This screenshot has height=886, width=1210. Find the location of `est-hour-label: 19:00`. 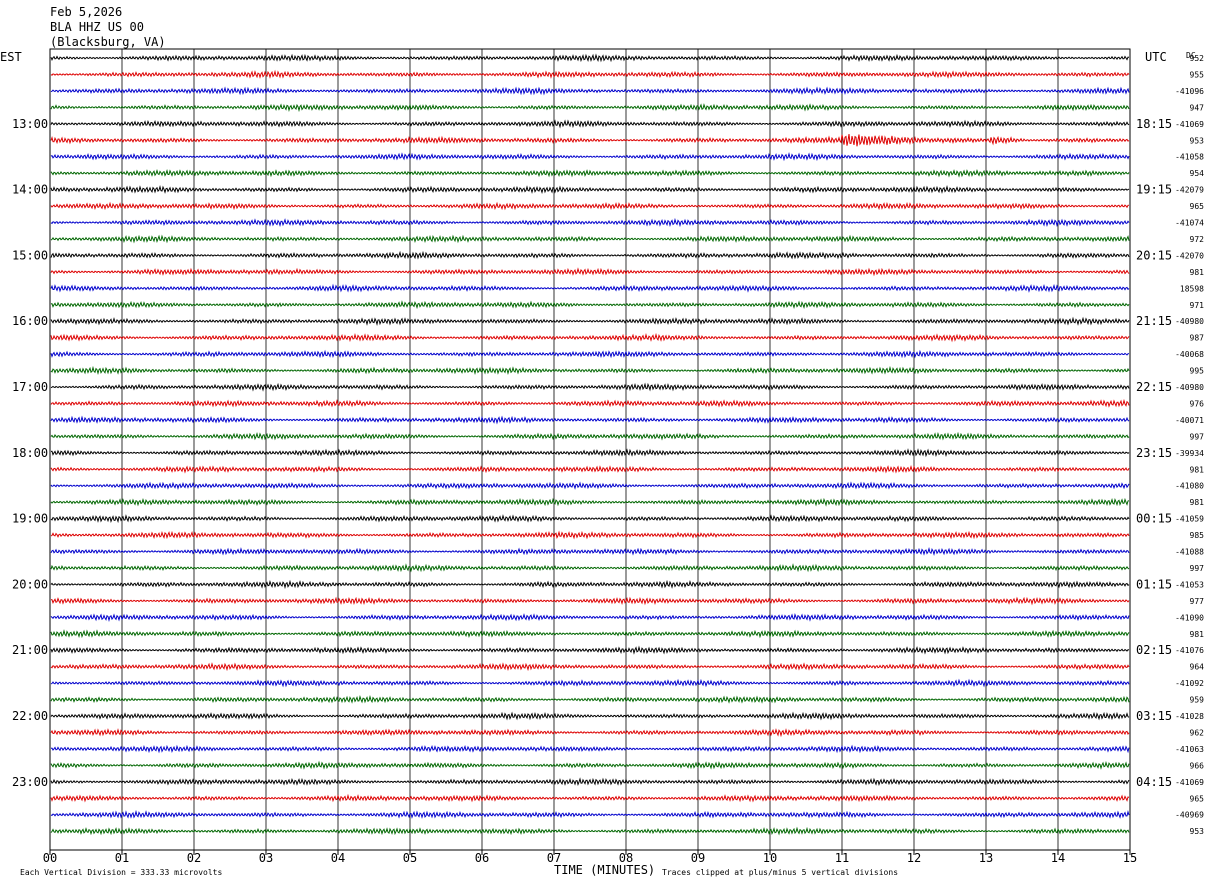

est-hour-label: 19:00 is located at coordinates (30, 519).